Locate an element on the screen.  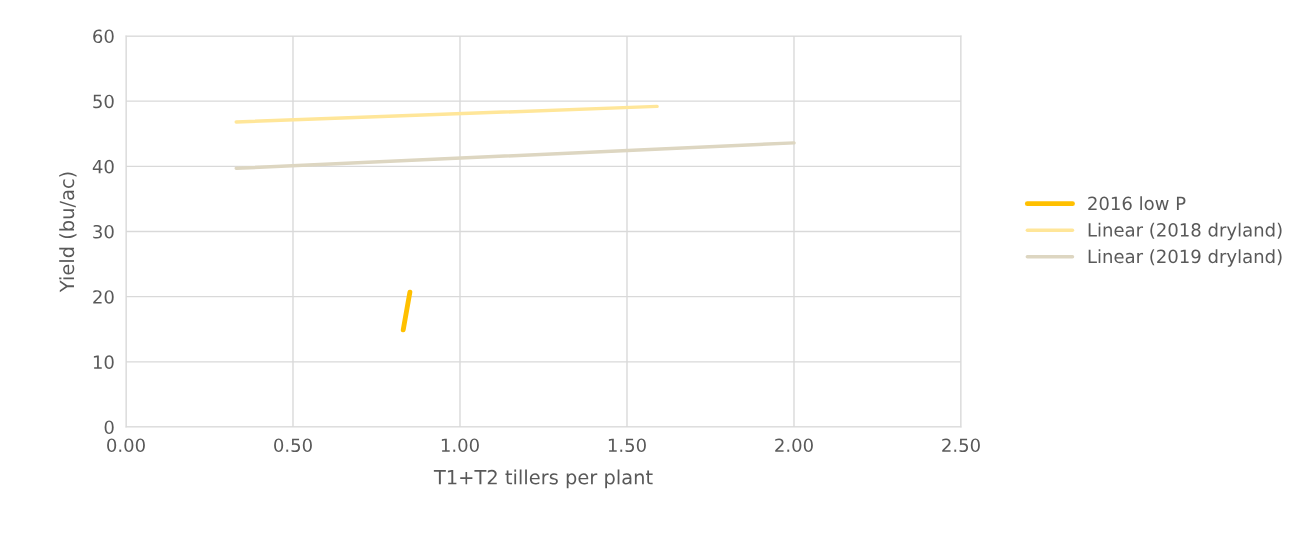
y-tick-label: 60 is located at coordinates (103, 36).